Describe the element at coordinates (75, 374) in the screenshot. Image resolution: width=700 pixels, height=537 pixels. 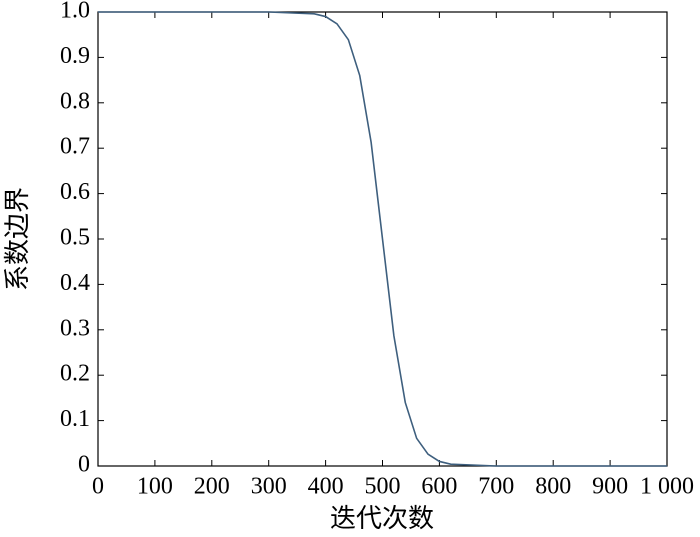
I see `y-tick-label: 0.2` at that location.